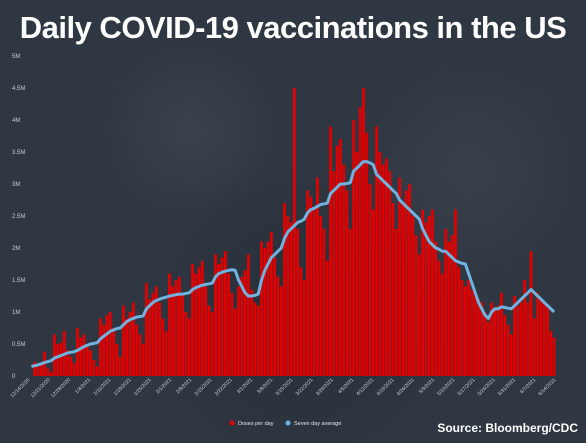 The image size is (586, 443). I want to click on y-tick-label: 4.5M, so click(18, 89).